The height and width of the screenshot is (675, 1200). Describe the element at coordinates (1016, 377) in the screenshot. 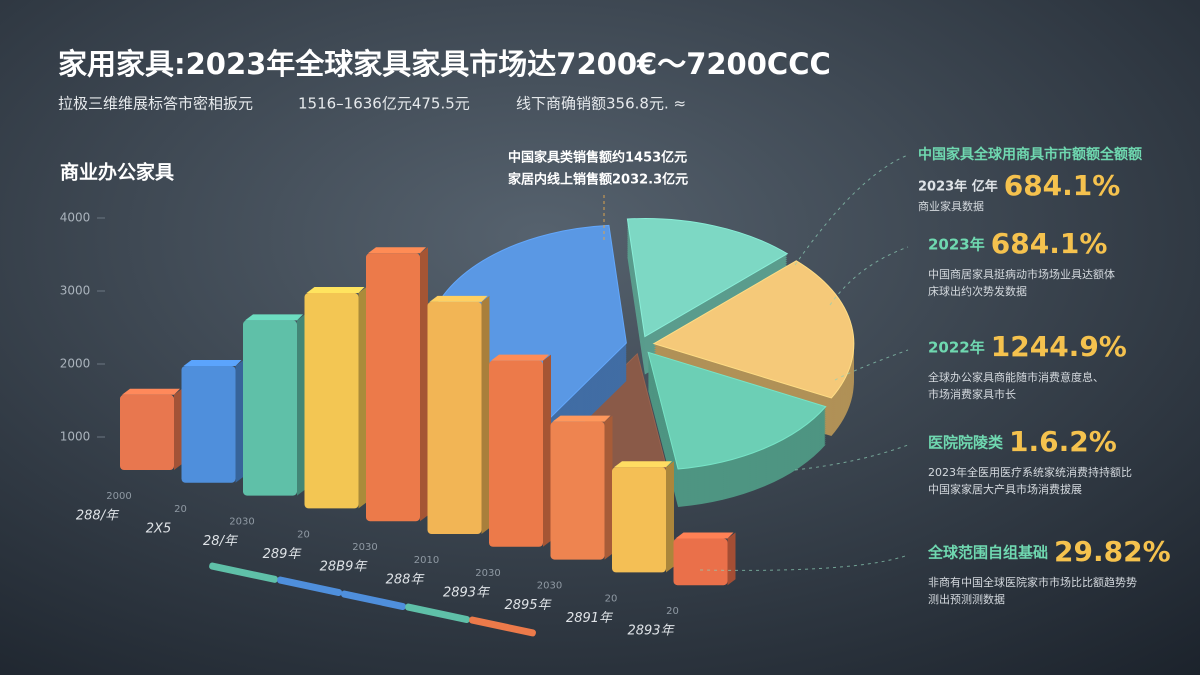

I see `callout-desc: 全球办公家具商能随市消费意度息、` at that location.